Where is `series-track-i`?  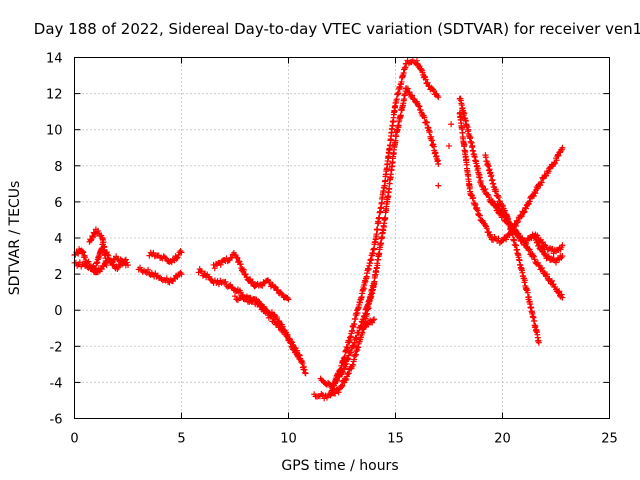
series-track-i is located at coordinates (376, 243).